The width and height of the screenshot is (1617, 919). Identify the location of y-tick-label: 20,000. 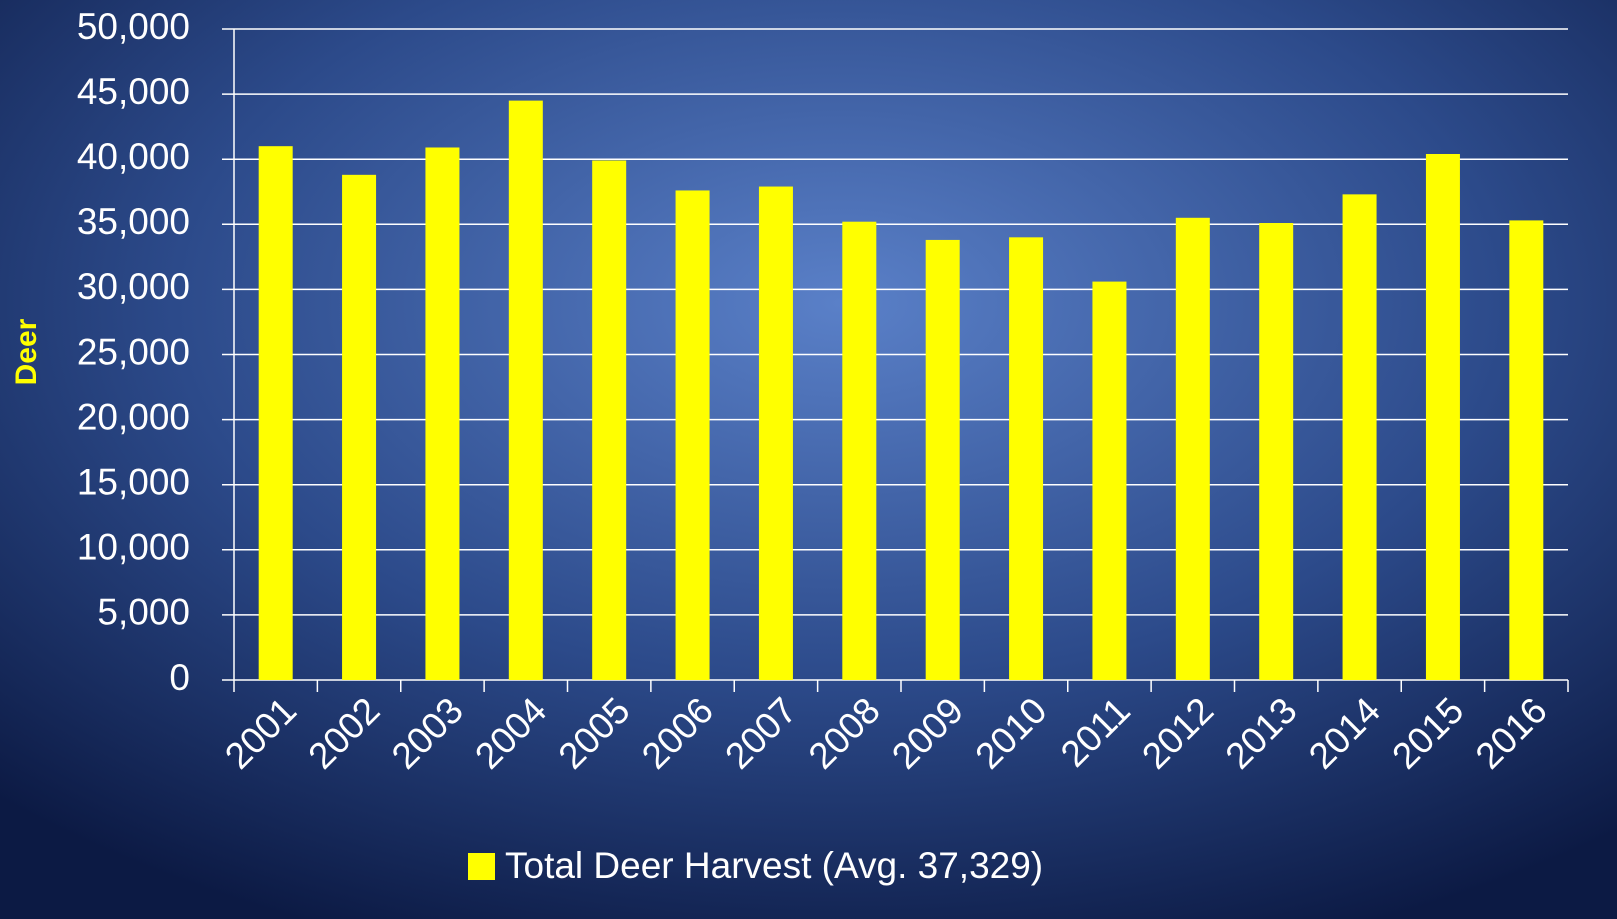
(133, 416).